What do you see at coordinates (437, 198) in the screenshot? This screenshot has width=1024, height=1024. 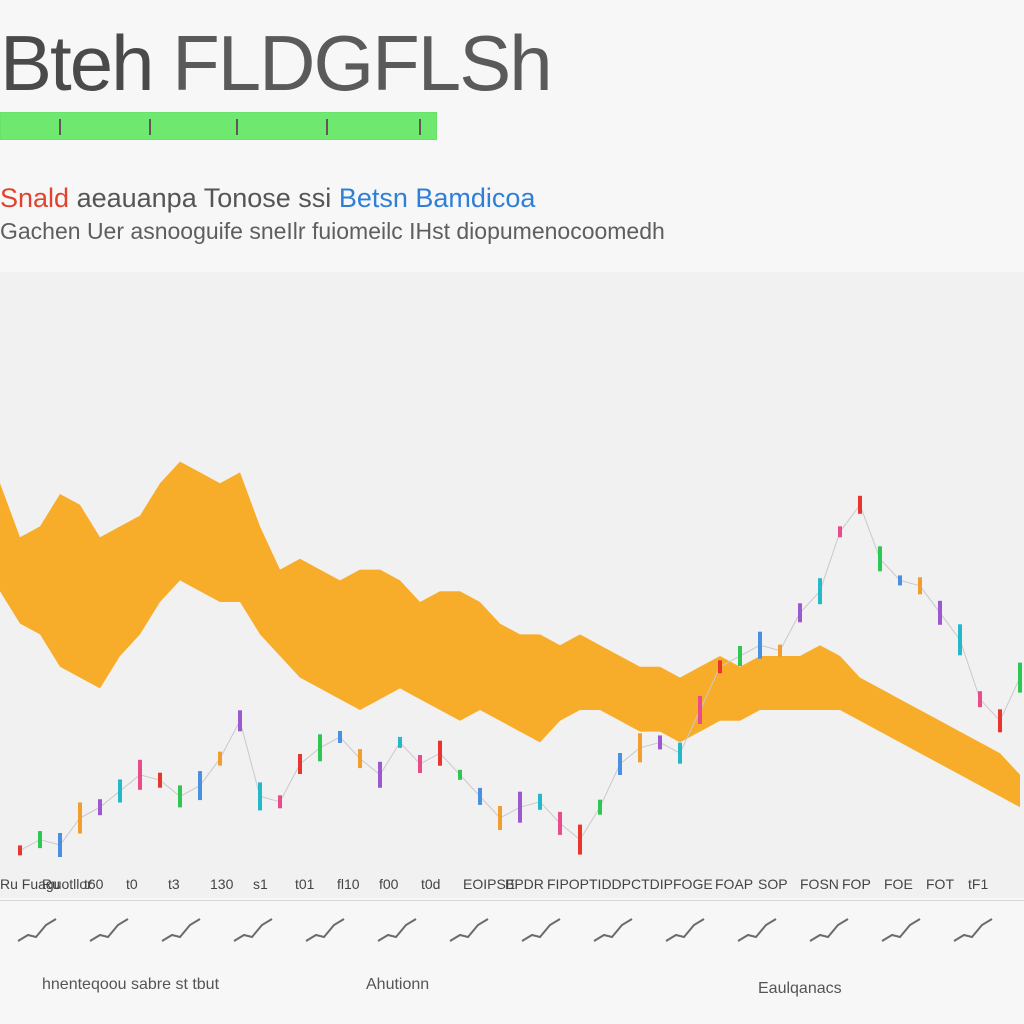 I see `subtitle-blue-link: Betsn Bamdicoa` at bounding box center [437, 198].